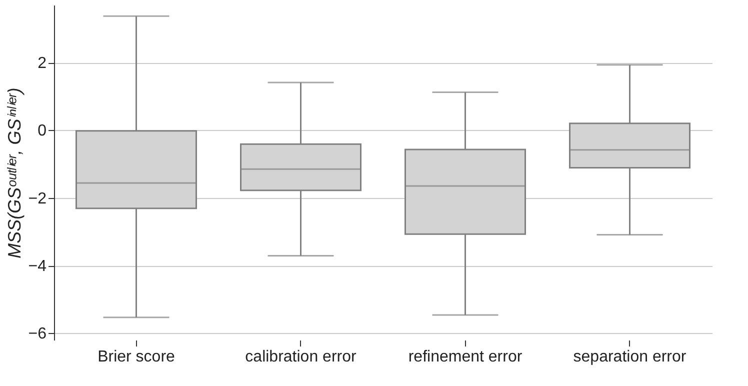 The height and width of the screenshot is (386, 748). I want to click on x-tick-label: refinement error, so click(465, 357).